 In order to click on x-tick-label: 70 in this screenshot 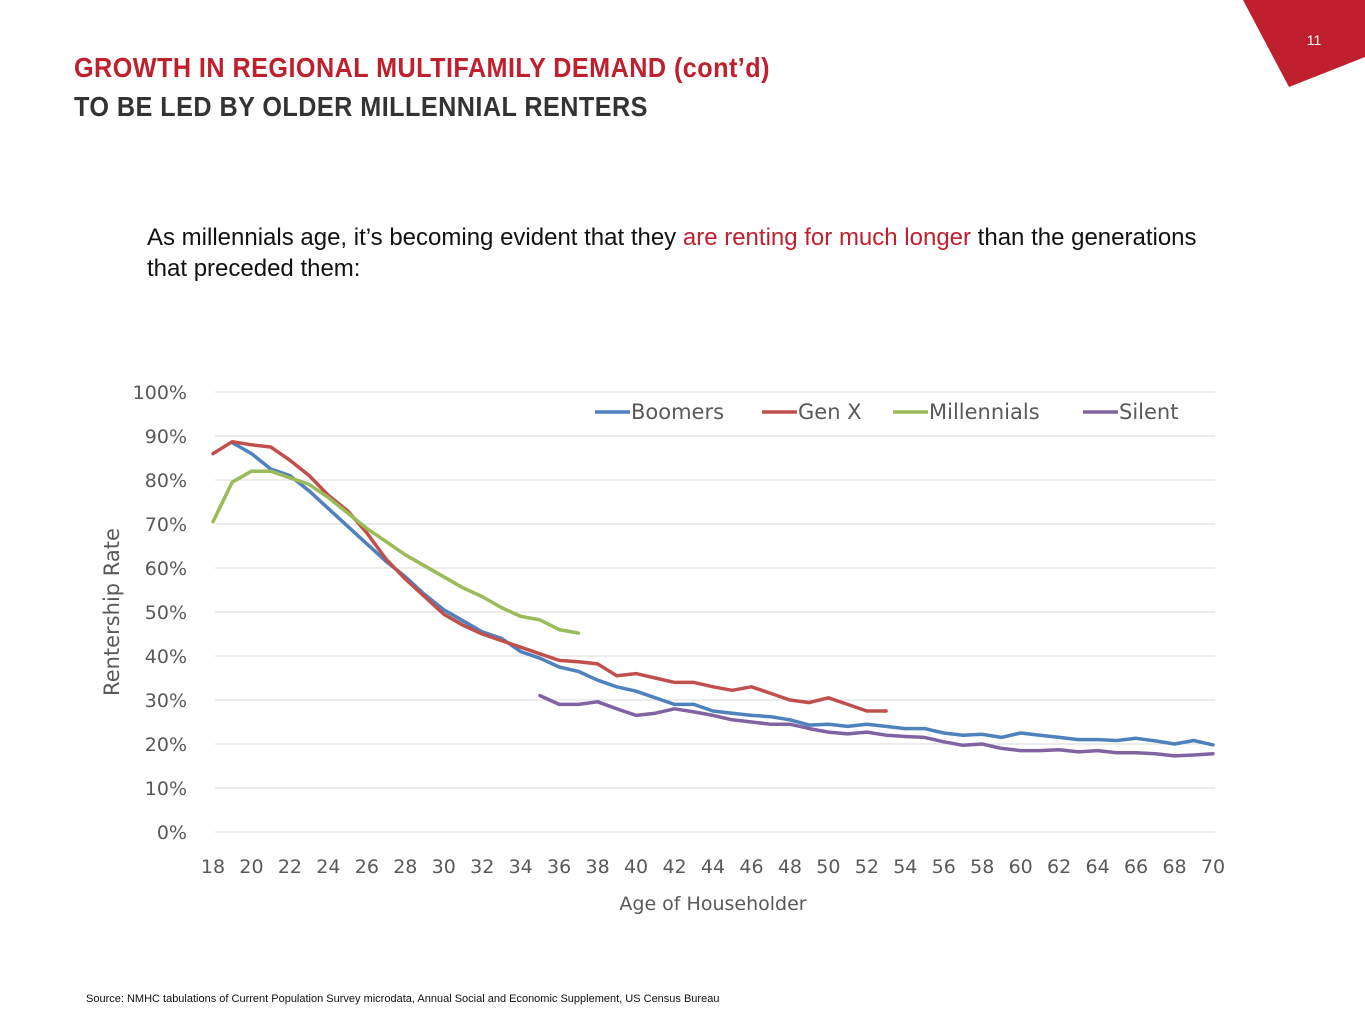, I will do `click(1213, 867)`.